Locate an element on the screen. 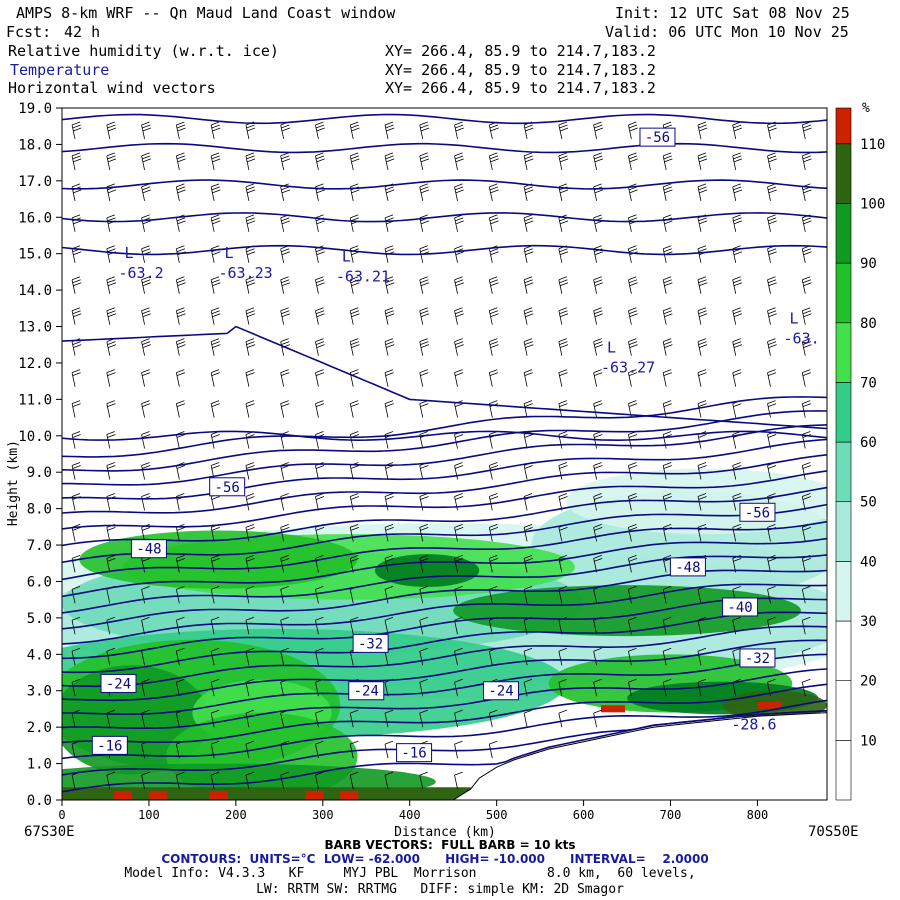  colorbar-unit: % is located at coordinates (866, 108).